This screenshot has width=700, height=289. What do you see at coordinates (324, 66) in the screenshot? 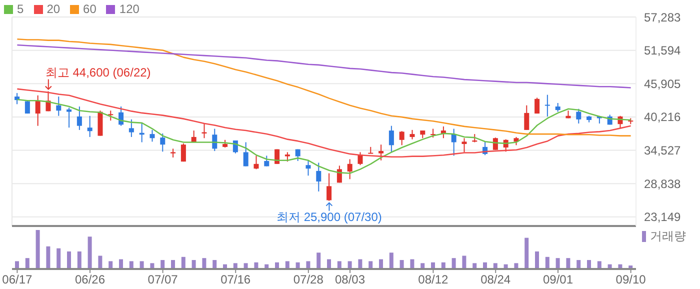
I see `line-series` at bounding box center [324, 66].